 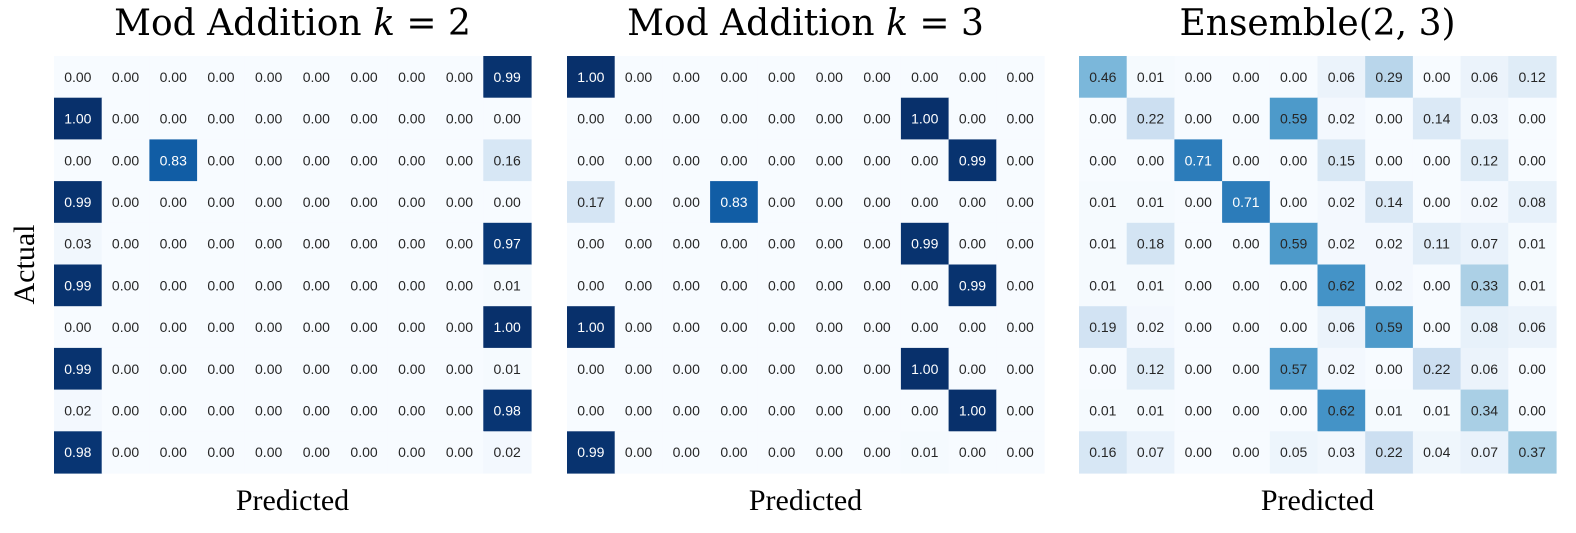 I want to click on cell-value-label: 0.22, so click(x=1388, y=452).